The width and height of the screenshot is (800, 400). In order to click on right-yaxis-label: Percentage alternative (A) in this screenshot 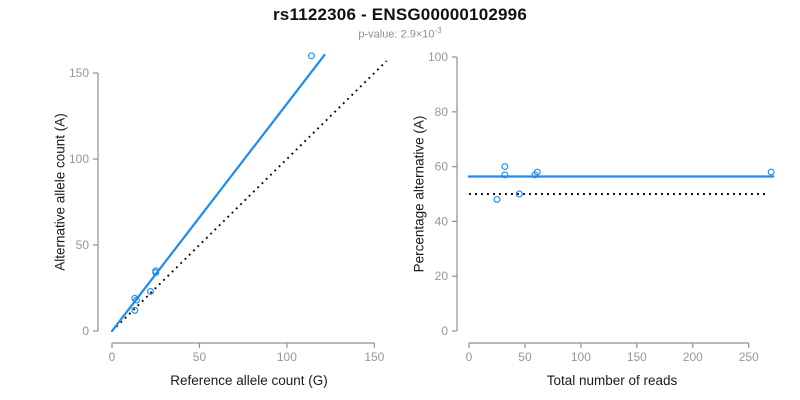, I will do `click(419, 194)`.